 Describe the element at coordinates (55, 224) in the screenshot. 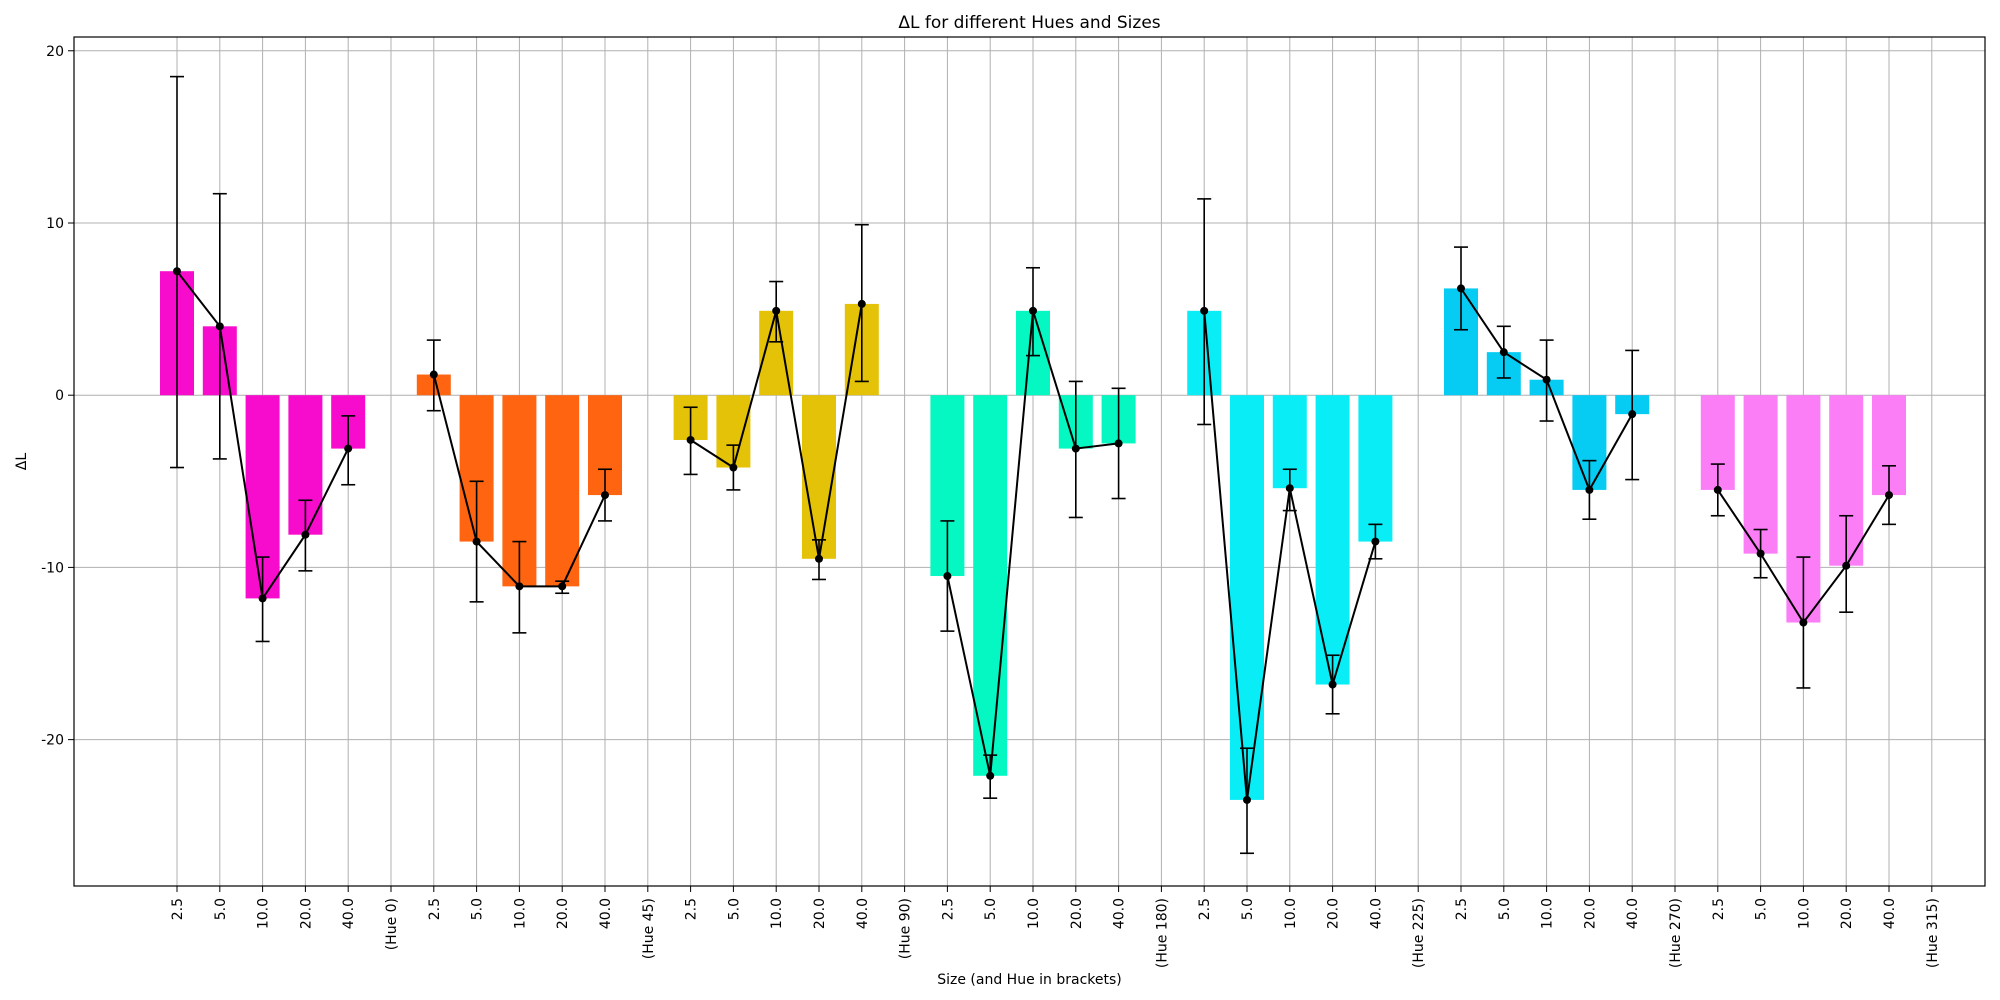

I see `y-tick-label: 10` at that location.